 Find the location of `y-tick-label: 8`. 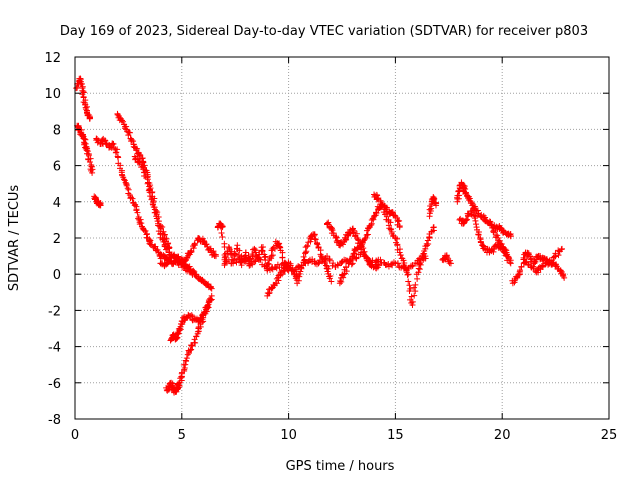

y-tick-label: 8 is located at coordinates (57, 130).